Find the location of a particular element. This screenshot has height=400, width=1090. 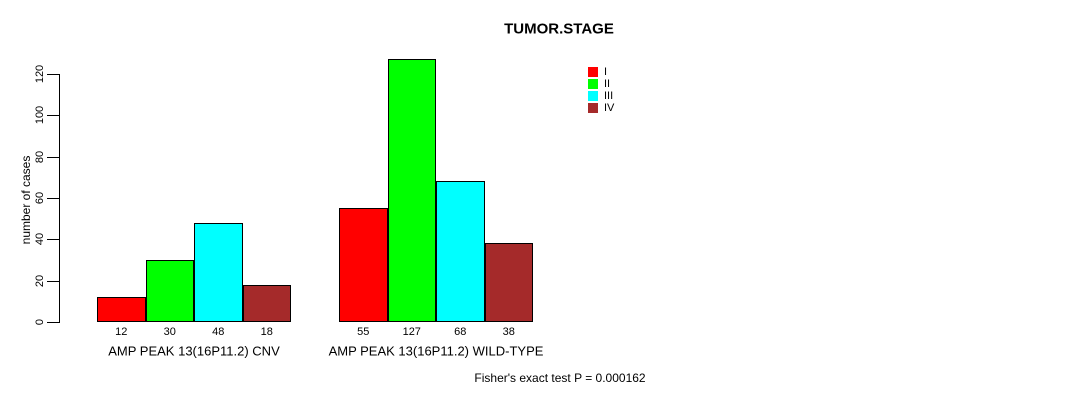

bar-value-label: 12 is located at coordinates (121, 331).